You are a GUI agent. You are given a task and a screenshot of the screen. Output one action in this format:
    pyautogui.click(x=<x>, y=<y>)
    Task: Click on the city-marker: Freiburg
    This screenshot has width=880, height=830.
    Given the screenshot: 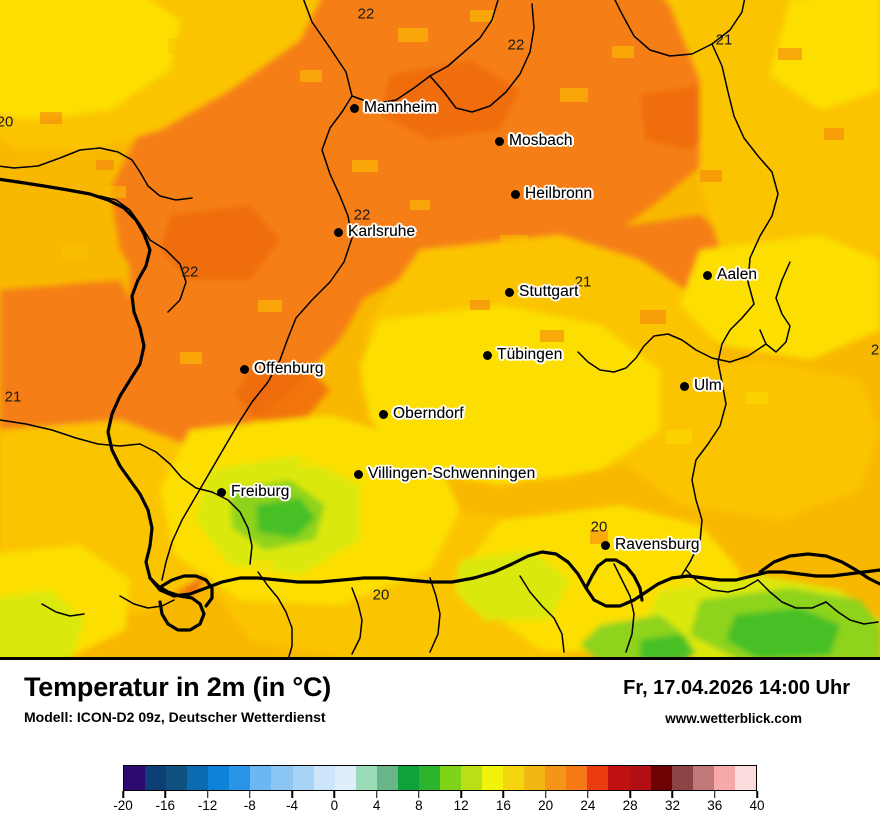 What is the action you would take?
    pyautogui.click(x=253, y=492)
    